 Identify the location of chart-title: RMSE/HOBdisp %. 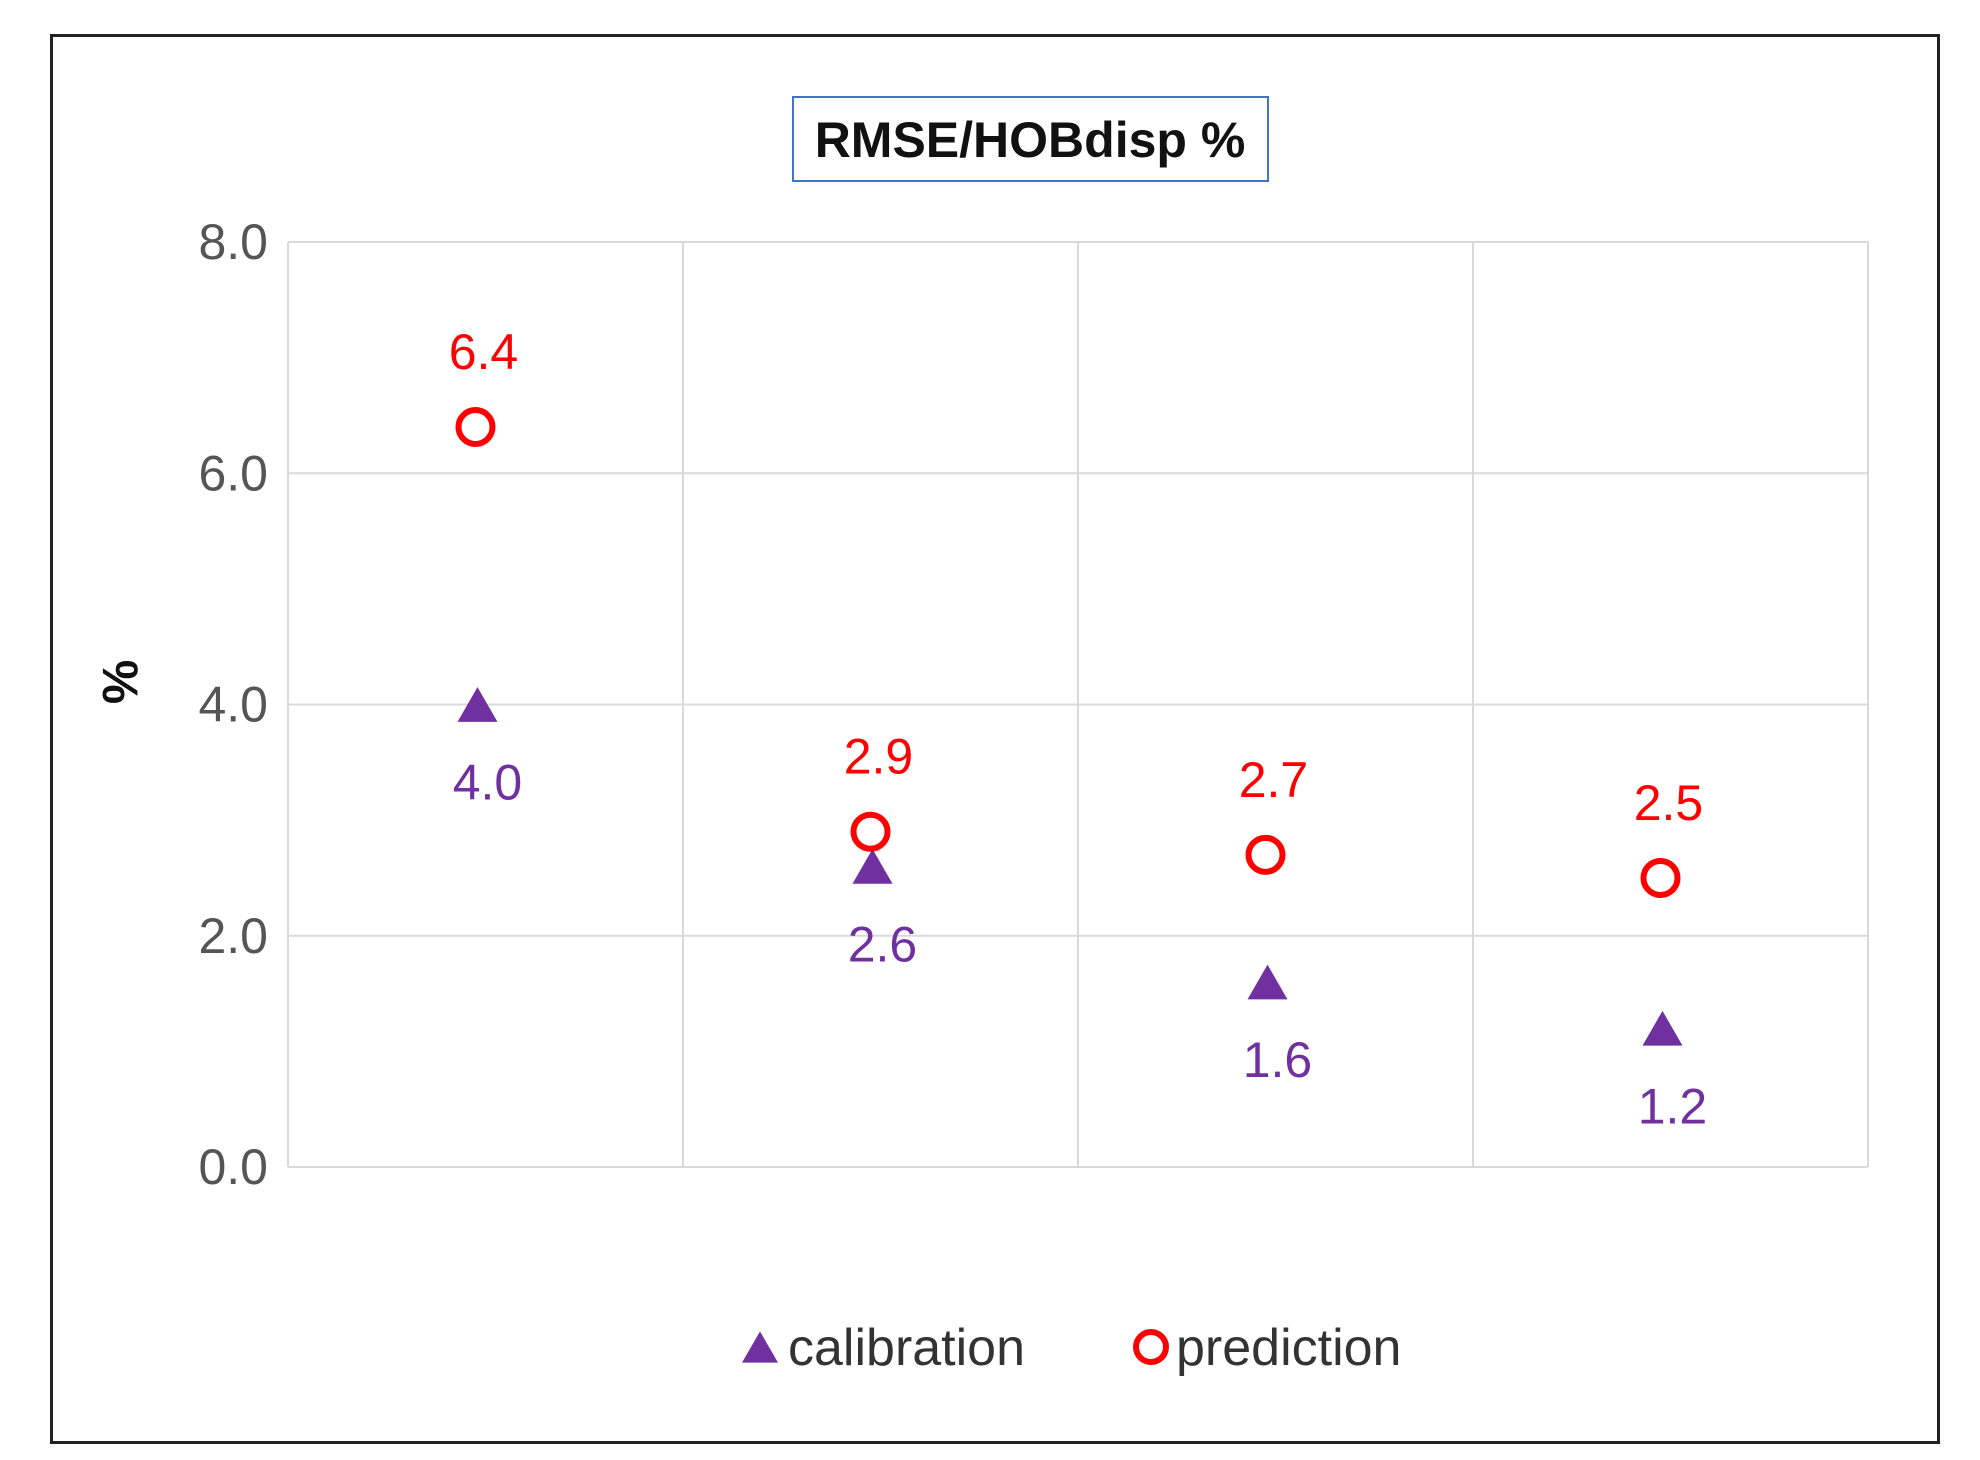
(1030, 140).